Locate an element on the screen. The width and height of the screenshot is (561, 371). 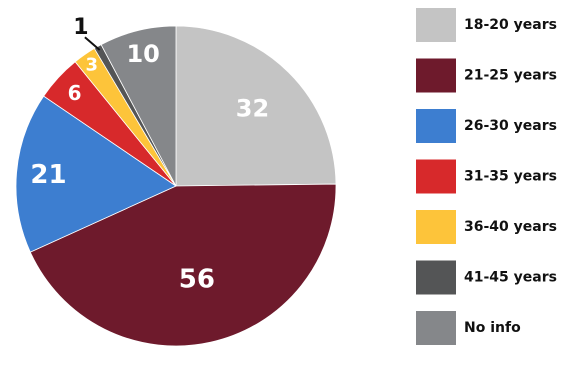
legend-label: 26-30 years is located at coordinates (510, 126).